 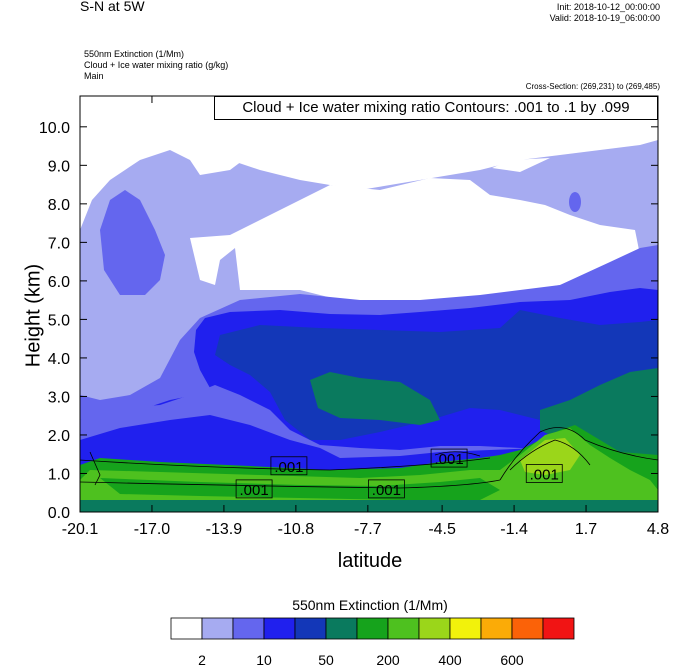 I want to click on field-clear-mid, so click(x=415, y=241).